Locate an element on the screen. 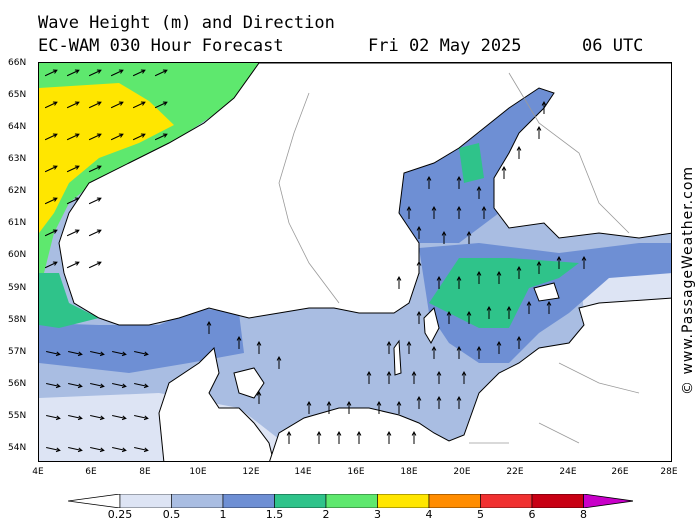  legend-tick-label: 0.5 is located at coordinates (171, 514).